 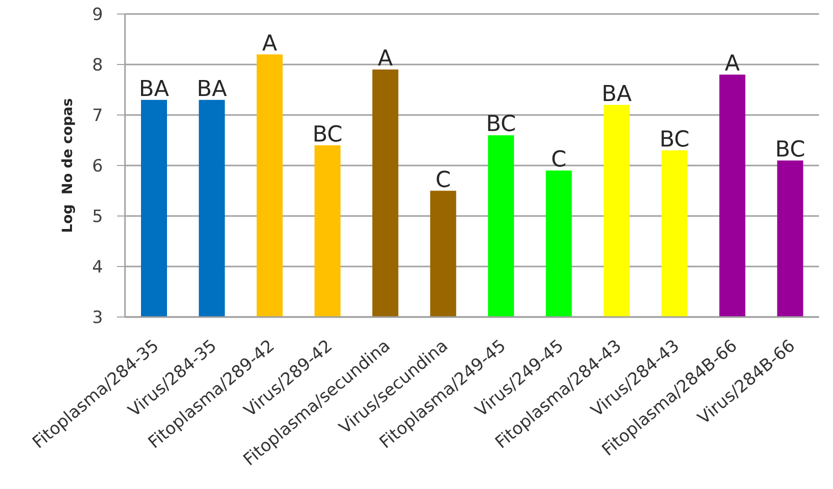 I want to click on y-axis-title: Log No de copas, so click(x=68, y=165).